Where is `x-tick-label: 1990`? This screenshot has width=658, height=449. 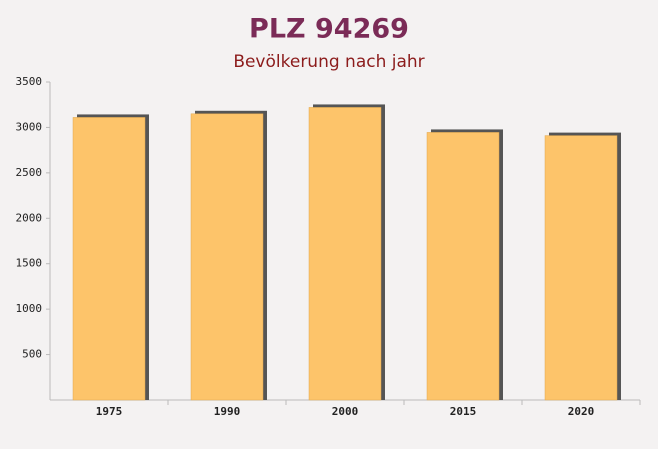 x-tick-label: 1990 is located at coordinates (227, 411).